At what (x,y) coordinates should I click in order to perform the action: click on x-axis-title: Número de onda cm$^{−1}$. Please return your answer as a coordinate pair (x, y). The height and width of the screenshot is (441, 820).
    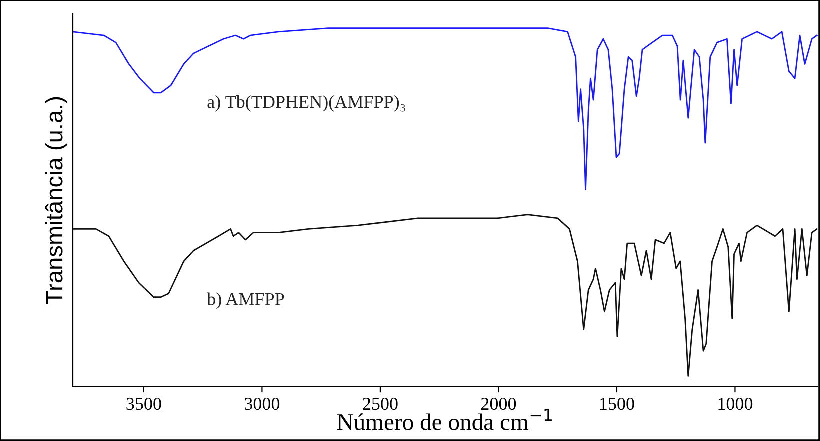
    Looking at the image, I should click on (444, 419).